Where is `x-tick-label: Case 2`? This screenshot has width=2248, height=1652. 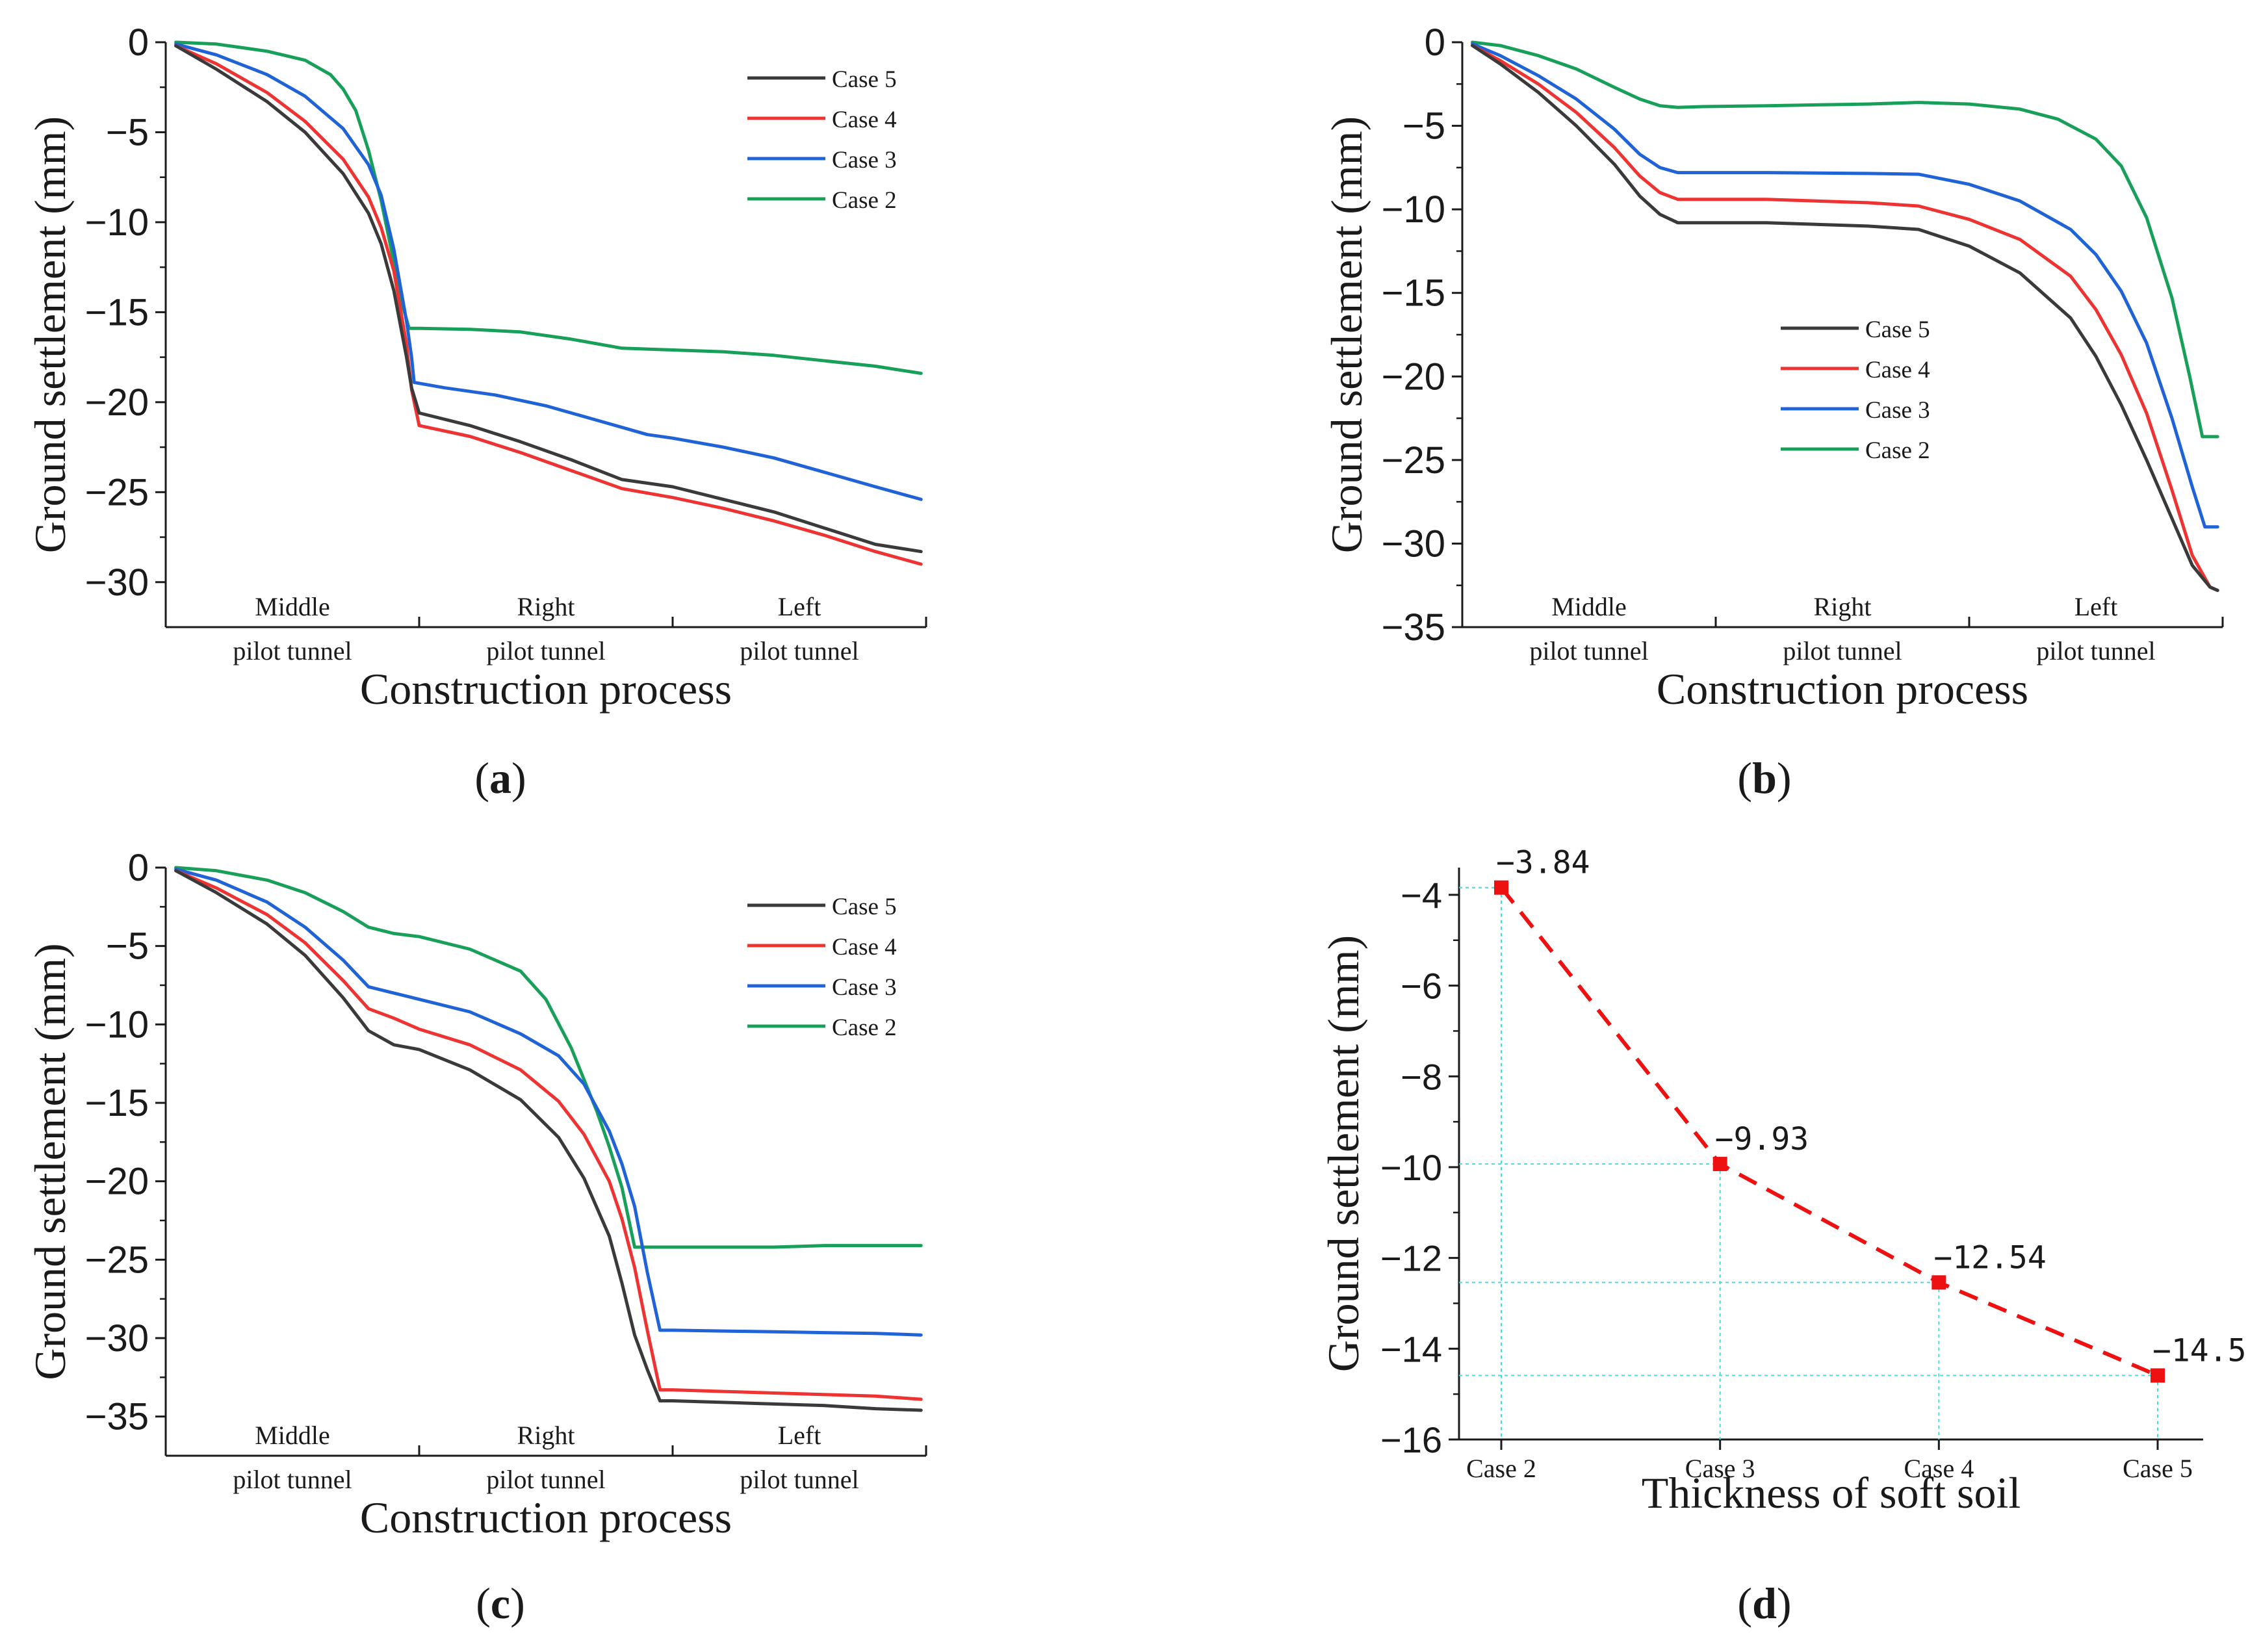 x-tick-label: Case 2 is located at coordinates (1501, 1468).